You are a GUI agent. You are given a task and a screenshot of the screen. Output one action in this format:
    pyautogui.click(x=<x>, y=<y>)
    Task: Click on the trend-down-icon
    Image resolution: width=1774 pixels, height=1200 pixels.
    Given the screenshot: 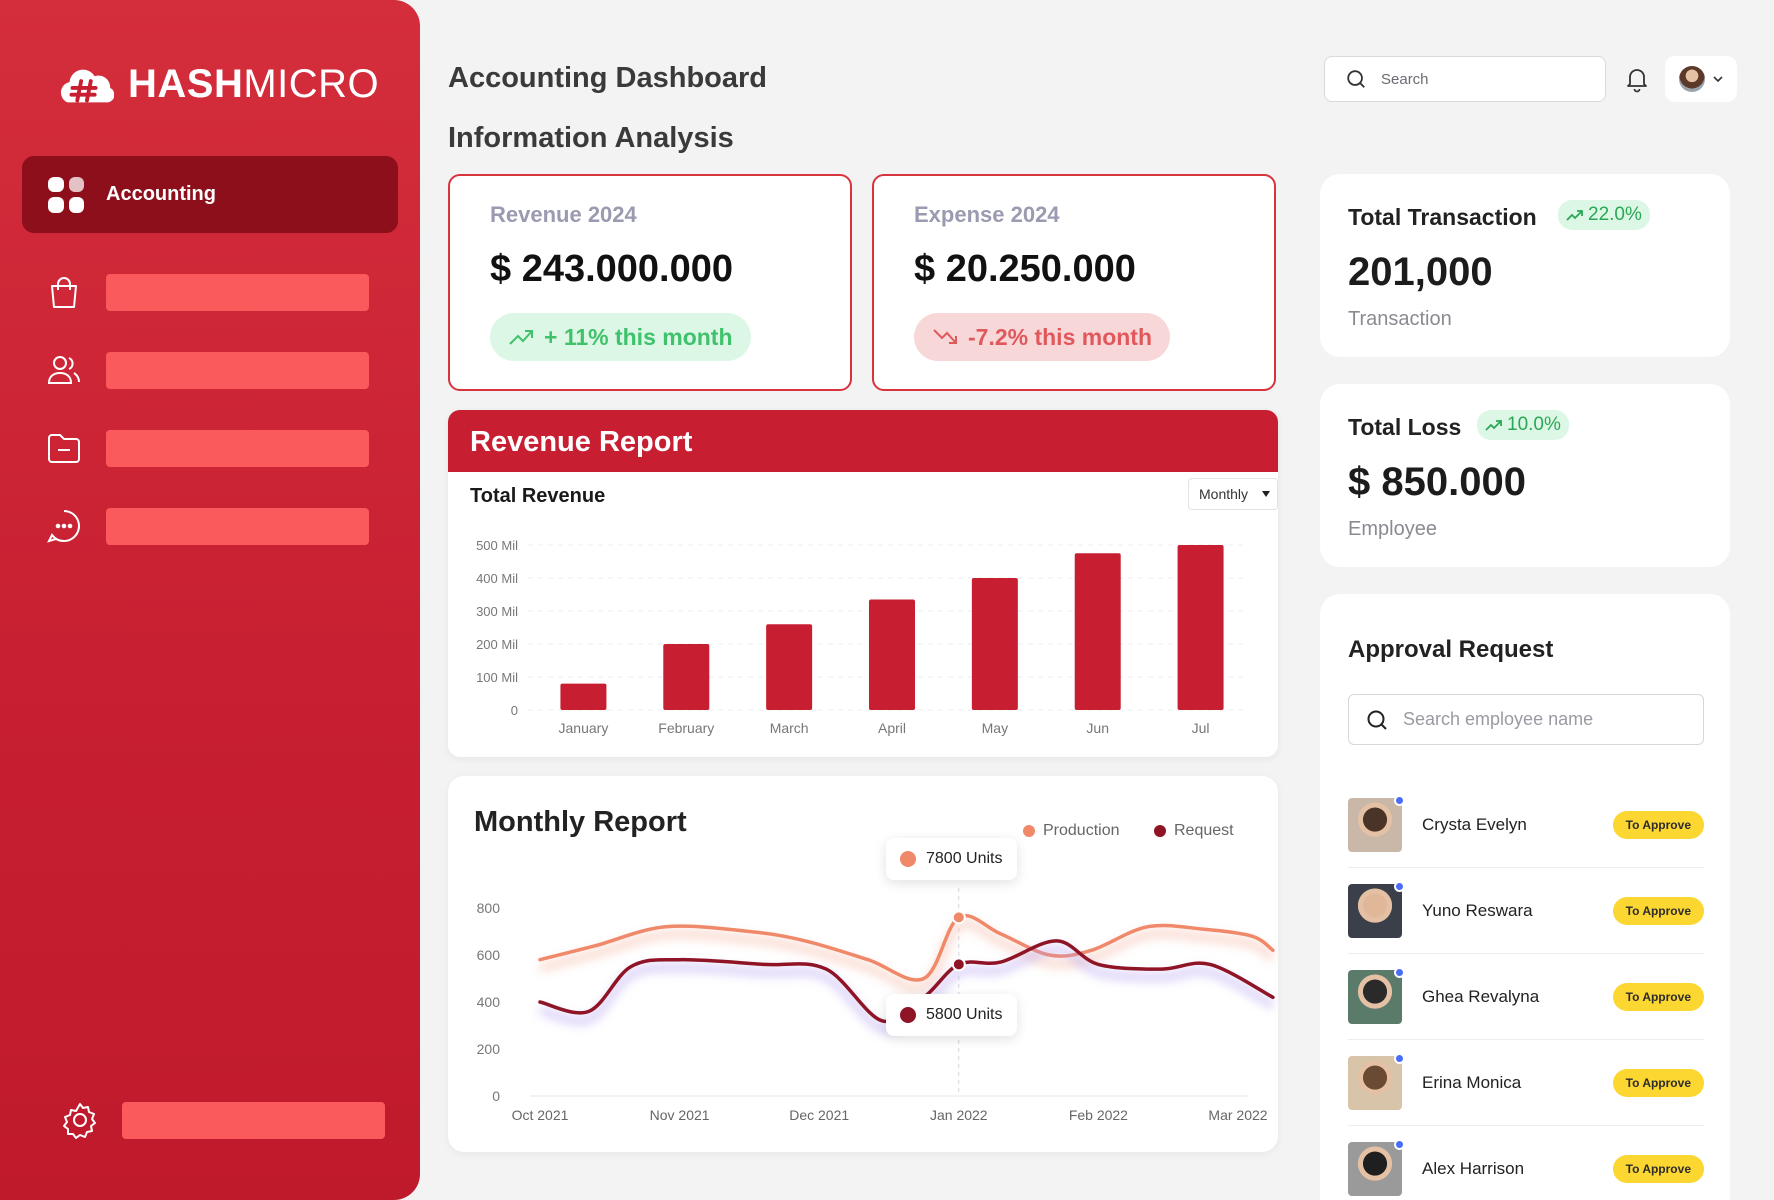 What is the action you would take?
    pyautogui.click(x=945, y=336)
    